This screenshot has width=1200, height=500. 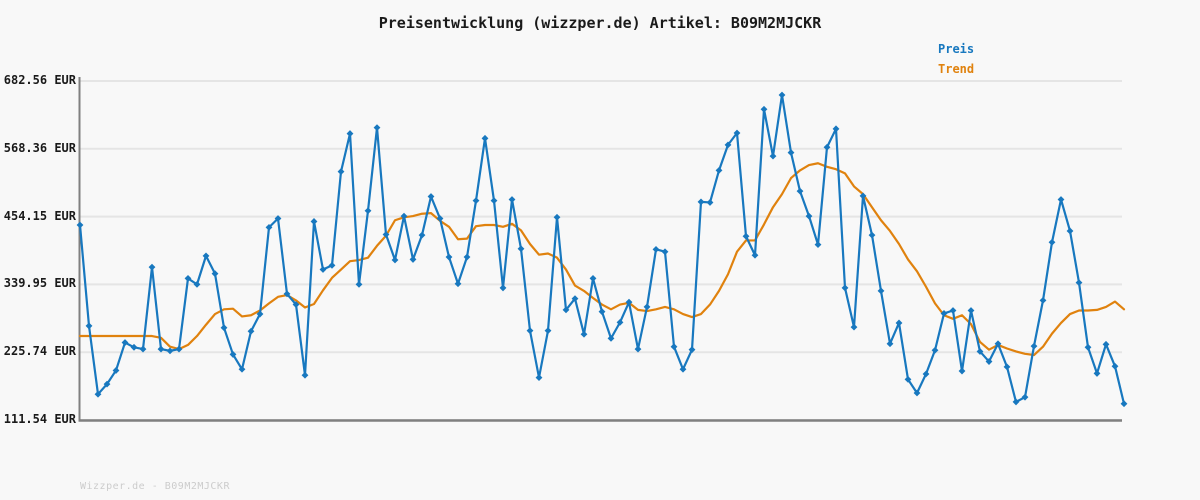 I want to click on y-axis-label: 111.54 EUR, so click(x=39, y=419).